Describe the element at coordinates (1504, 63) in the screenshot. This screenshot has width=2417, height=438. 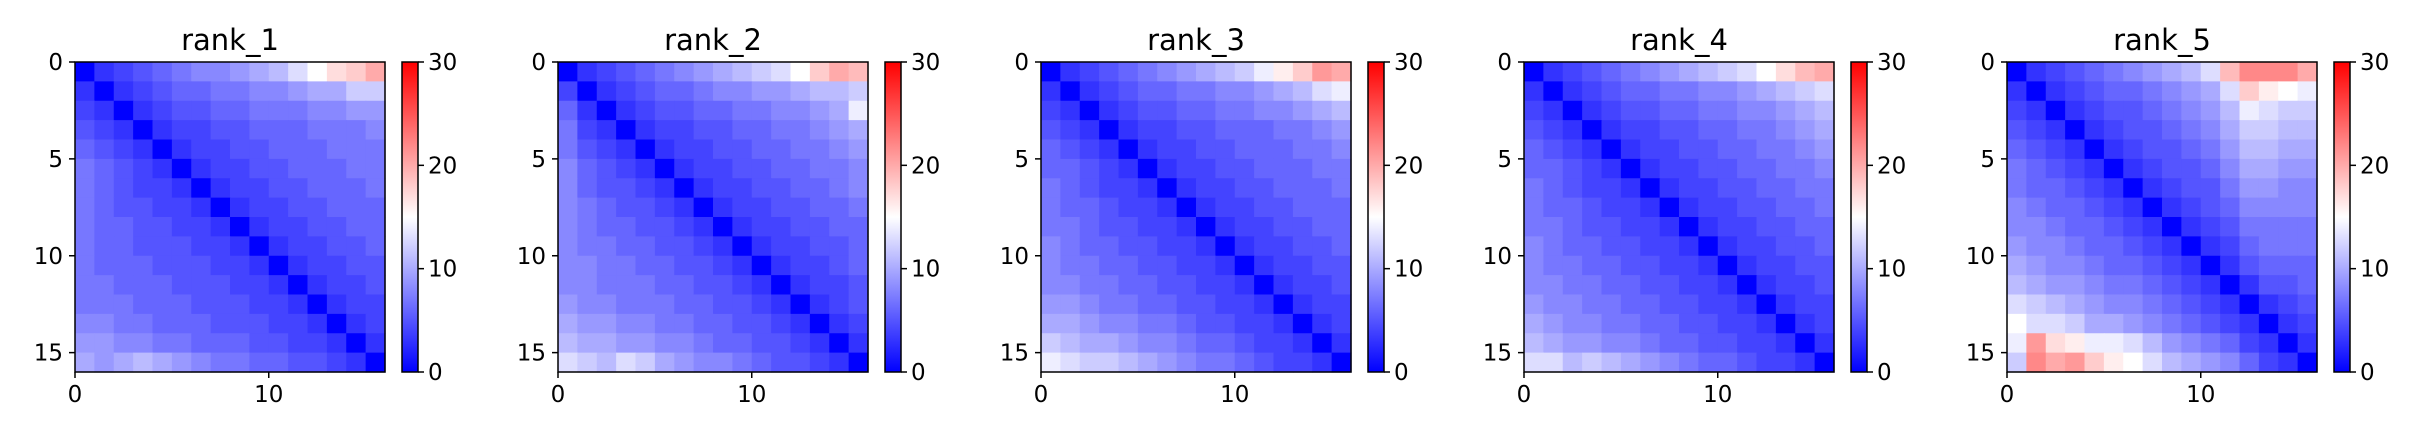
I see `y-tick-label: 0` at that location.